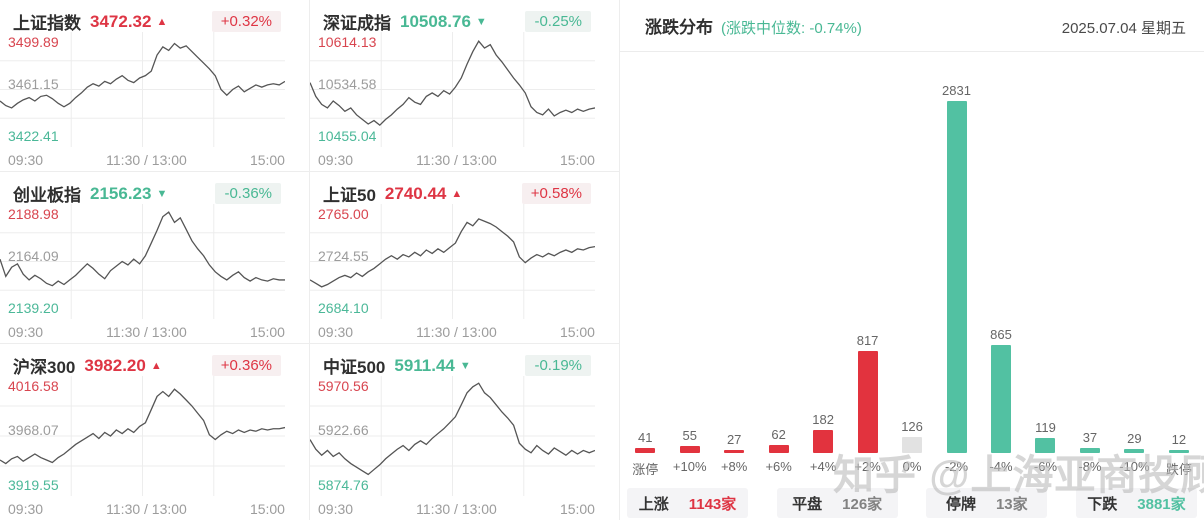  Describe the element at coordinates (1136, 503) in the screenshot. I see `summary-pill: 下跌 3881家` at that location.